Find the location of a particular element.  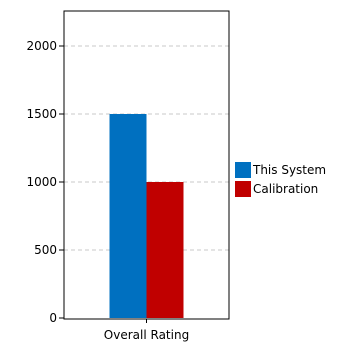

y-tick-label: 1000 is located at coordinates (41, 182).